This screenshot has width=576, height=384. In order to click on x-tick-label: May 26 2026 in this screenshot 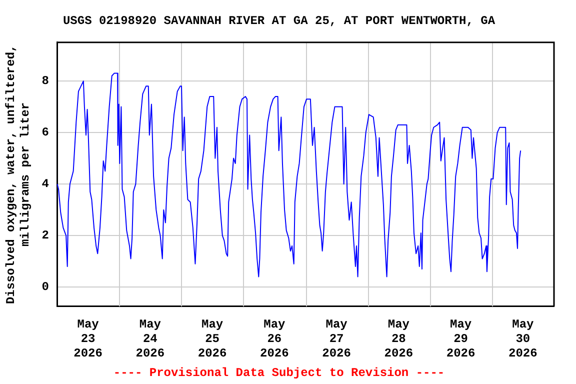, I will do `click(274, 339)`.